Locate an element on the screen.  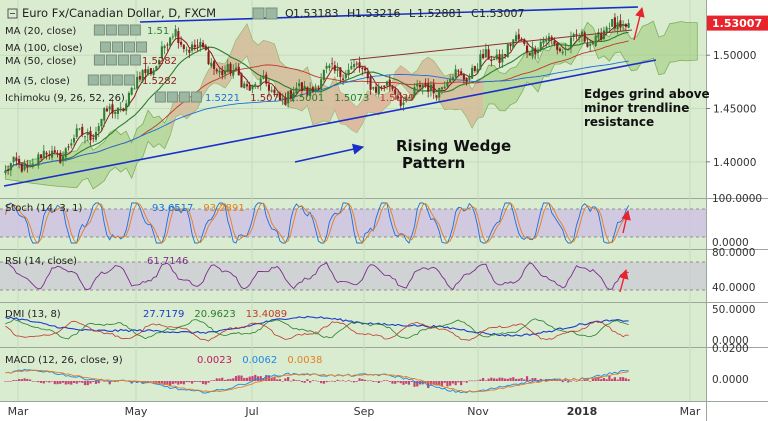
sub-legend-value-macd-1: 0.0062 is located at coordinates (259, 360).